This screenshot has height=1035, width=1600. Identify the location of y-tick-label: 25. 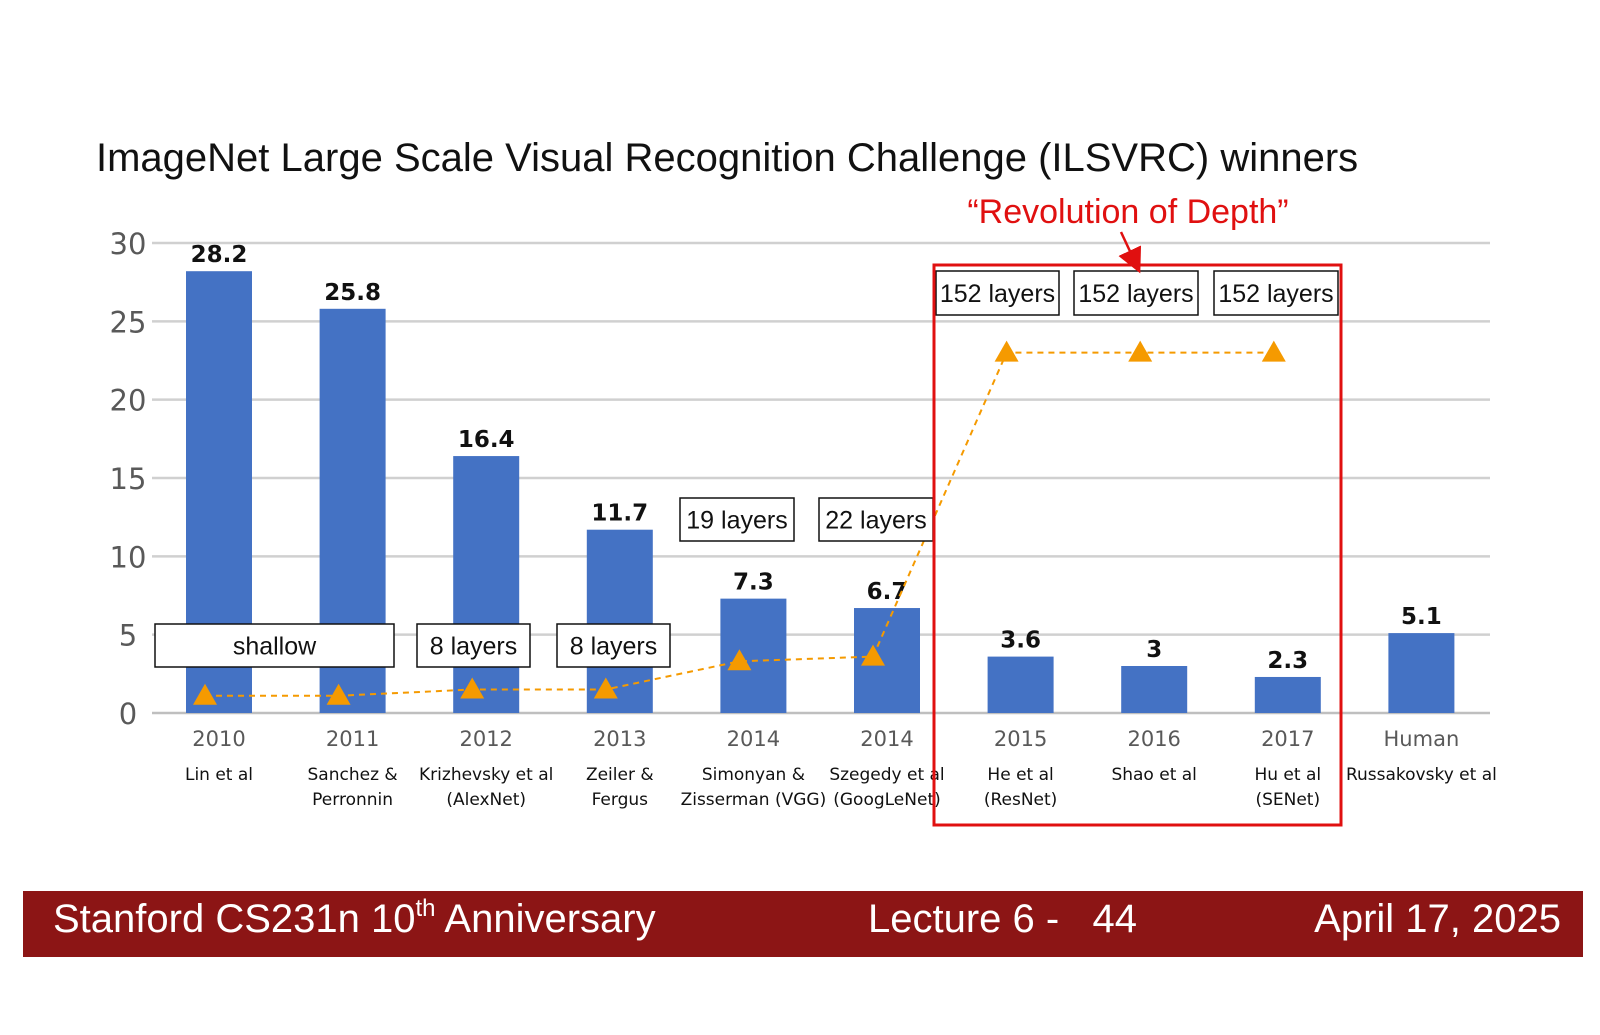
(128, 322).